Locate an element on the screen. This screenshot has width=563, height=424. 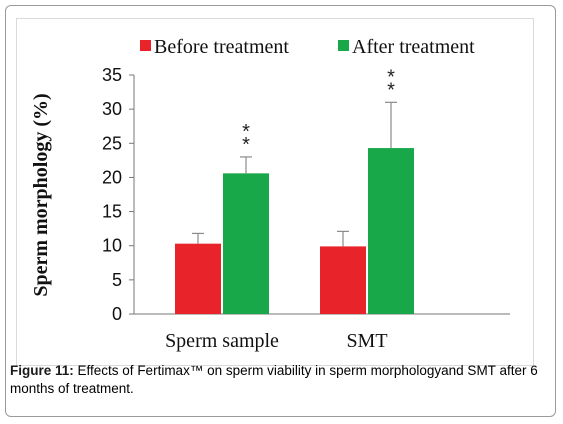
y-tick-label: 30 is located at coordinates (112, 109).